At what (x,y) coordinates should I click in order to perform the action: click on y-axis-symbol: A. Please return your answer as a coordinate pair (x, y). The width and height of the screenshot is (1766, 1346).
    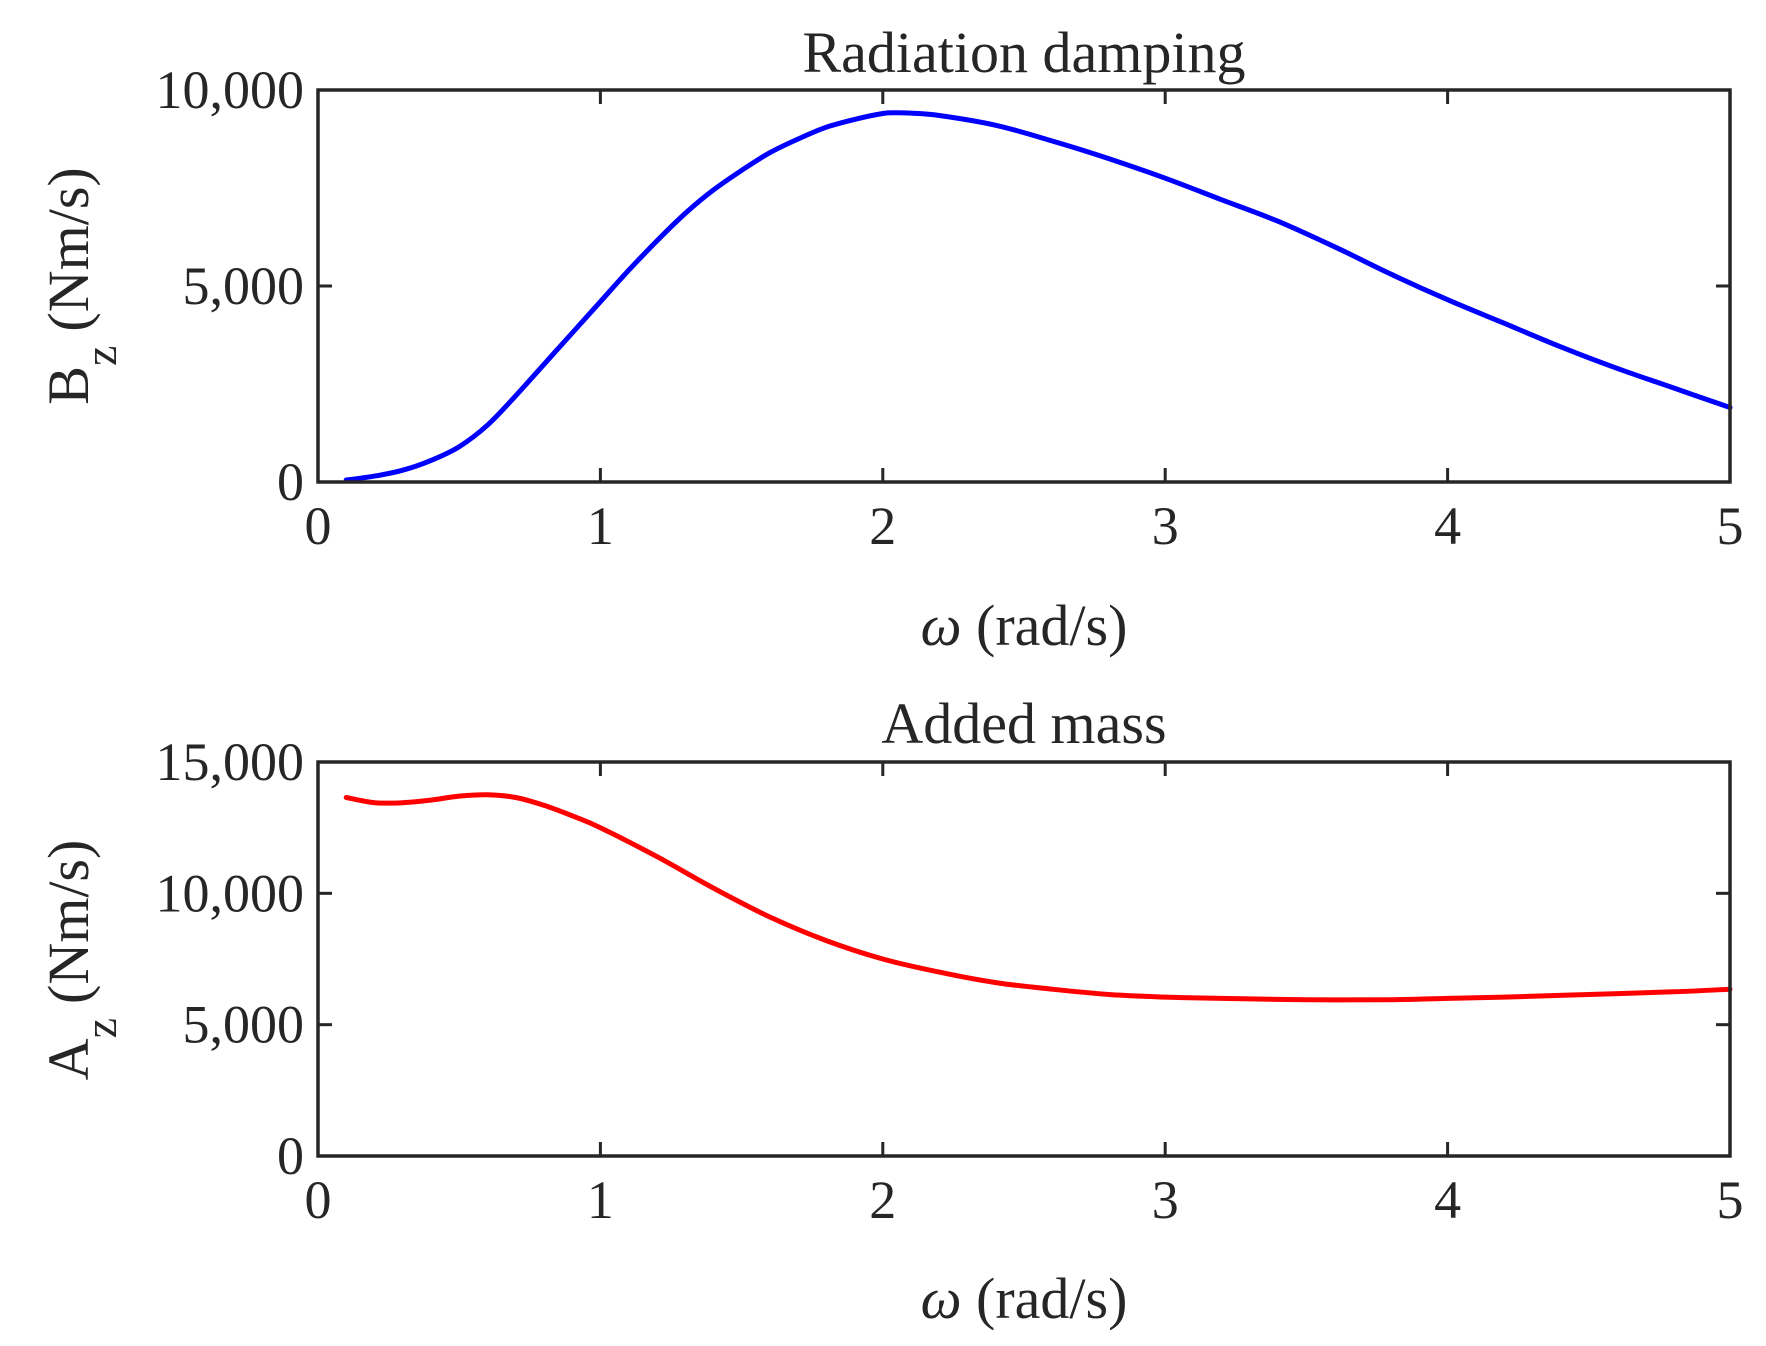
    Looking at the image, I should click on (68, 1059).